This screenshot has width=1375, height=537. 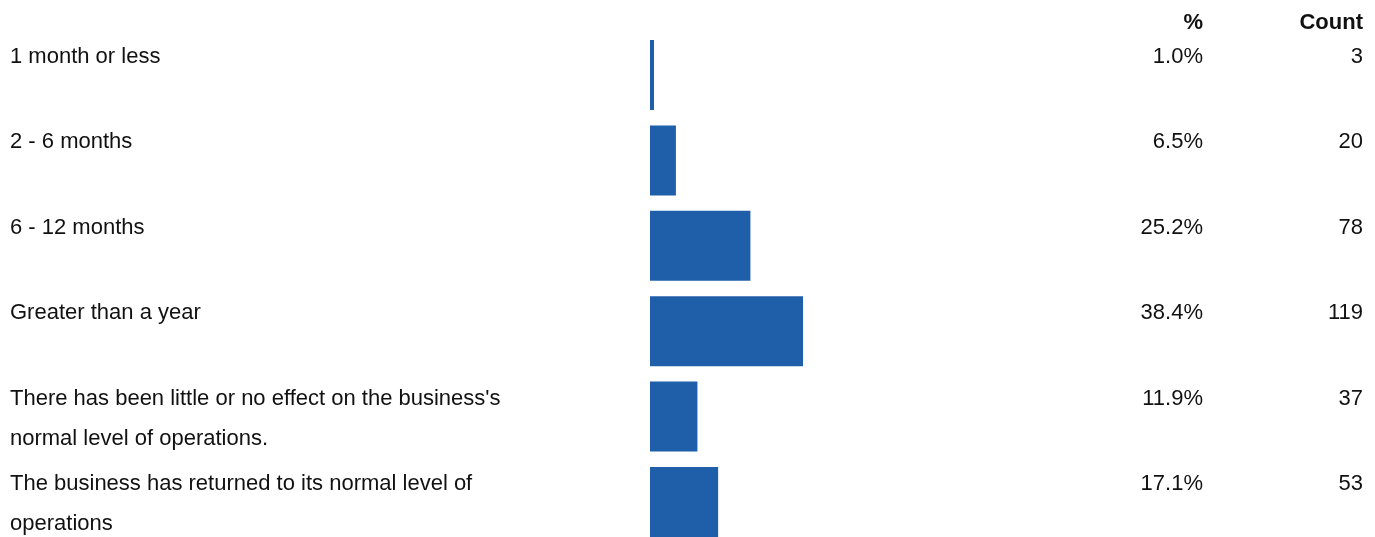 I want to click on text: 78, so click(x=1350, y=226).